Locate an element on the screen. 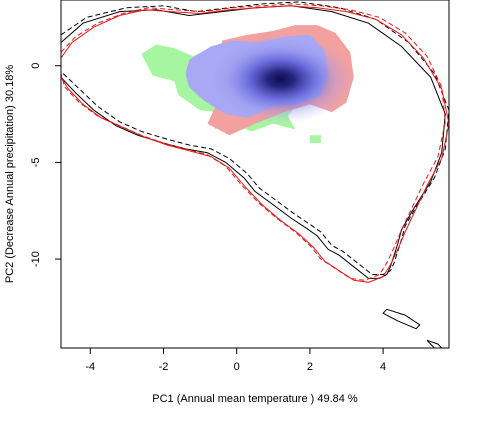 The height and width of the screenshot is (422, 480). density-core is located at coordinates (280, 79).